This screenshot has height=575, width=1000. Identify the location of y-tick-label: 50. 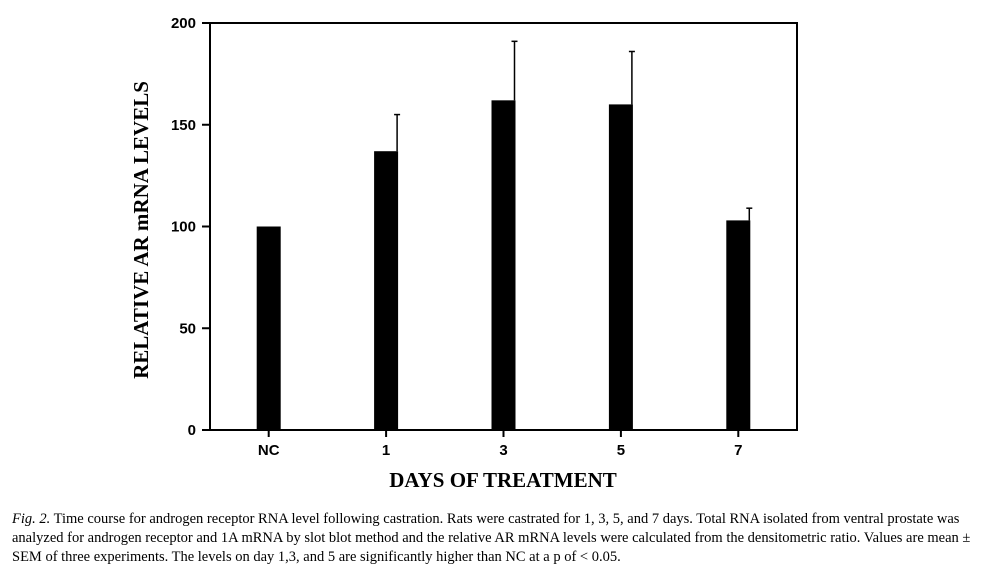
(187, 328).